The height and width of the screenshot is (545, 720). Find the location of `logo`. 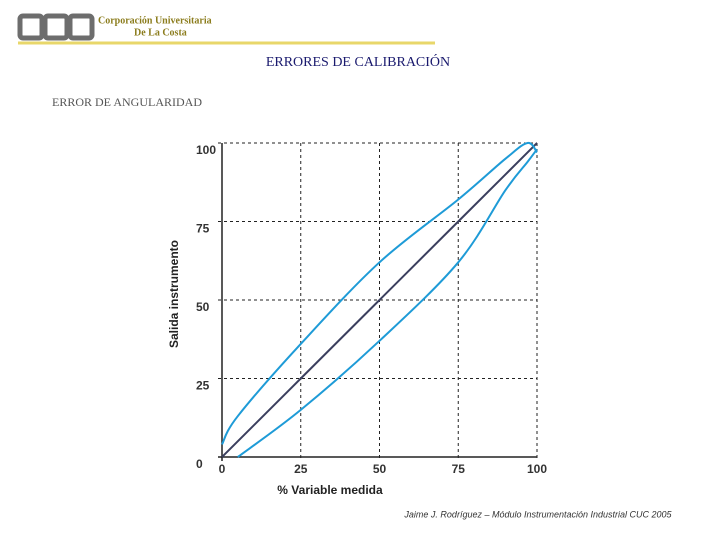

logo is located at coordinates (56, 27).